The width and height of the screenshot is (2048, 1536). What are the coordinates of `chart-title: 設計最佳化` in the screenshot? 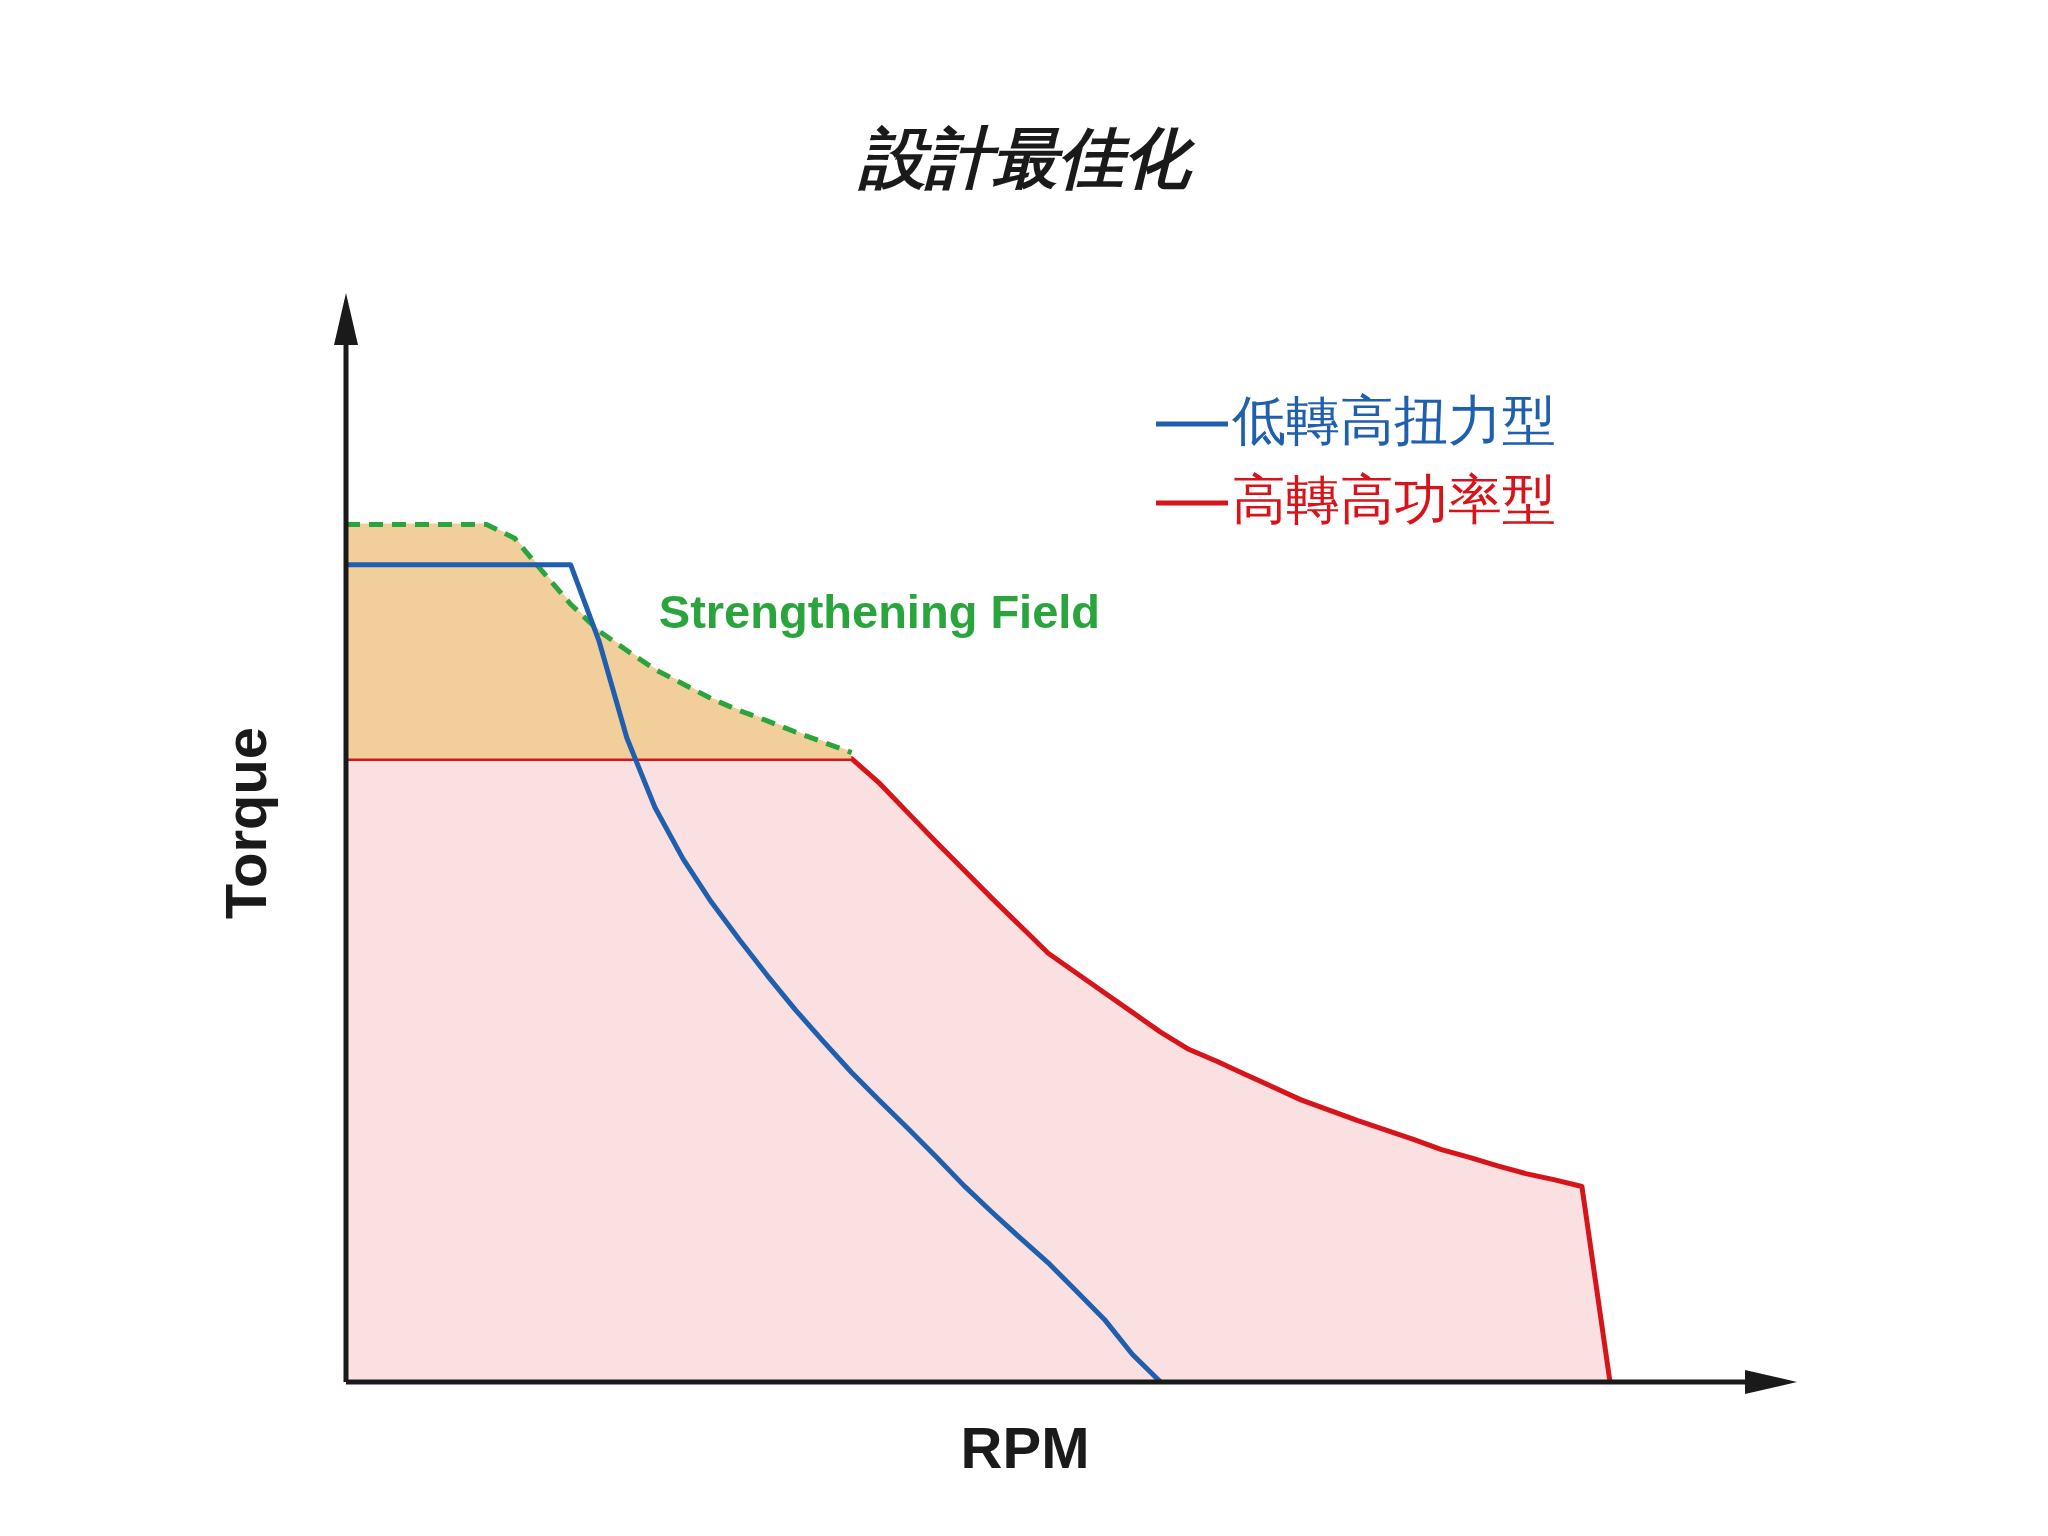 It's located at (1026, 158).